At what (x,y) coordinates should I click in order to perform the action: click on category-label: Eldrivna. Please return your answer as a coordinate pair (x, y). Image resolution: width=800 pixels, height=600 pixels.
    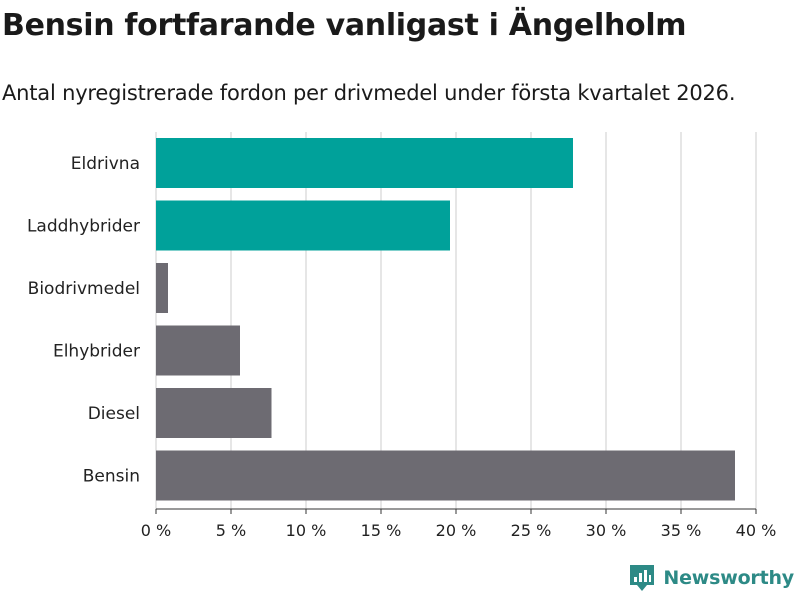
    Looking at the image, I should click on (105, 164).